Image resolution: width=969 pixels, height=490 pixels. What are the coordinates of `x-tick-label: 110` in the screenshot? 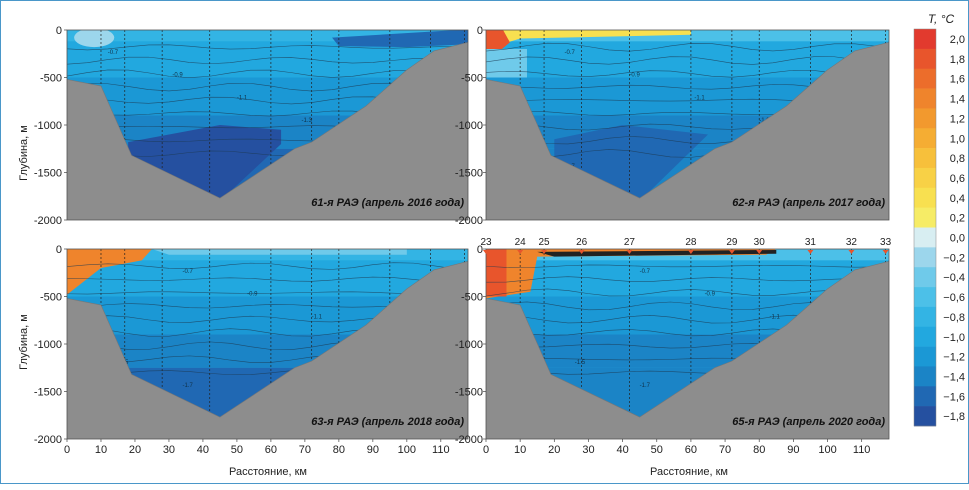 It's located at (441, 450).